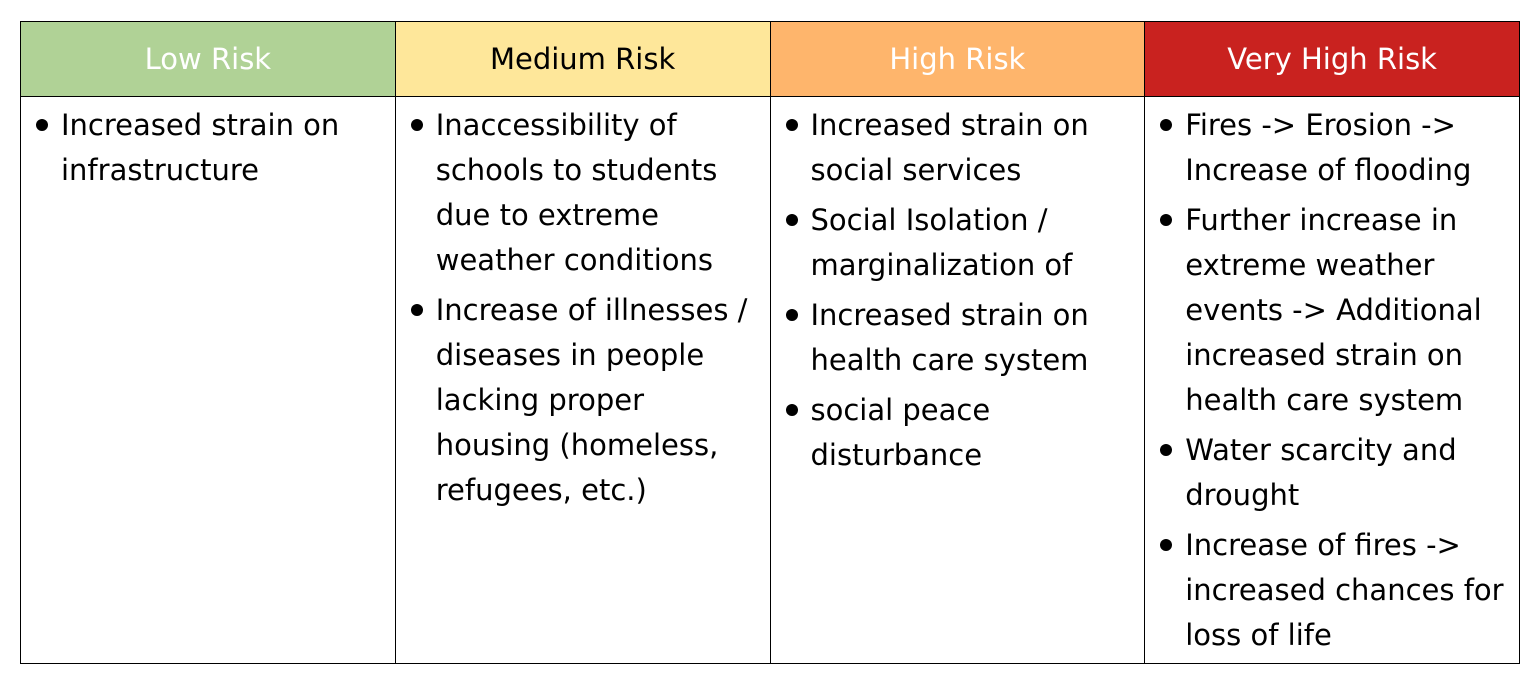 The width and height of the screenshot is (1539, 673). What do you see at coordinates (582, 59) in the screenshot?
I see `header-medium-risk: Medium Risk` at bounding box center [582, 59].